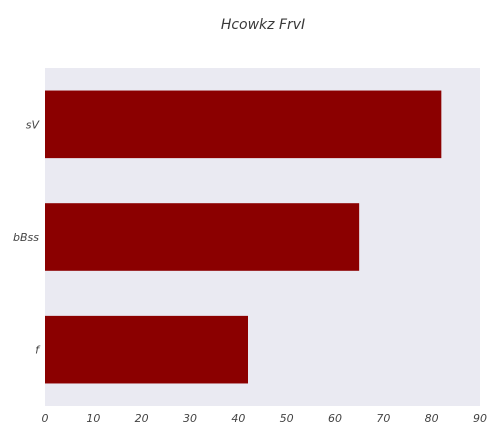 Image resolution: width=496 pixels, height=434 pixels. I want to click on x-tick-label-9: 90, so click(480, 418).